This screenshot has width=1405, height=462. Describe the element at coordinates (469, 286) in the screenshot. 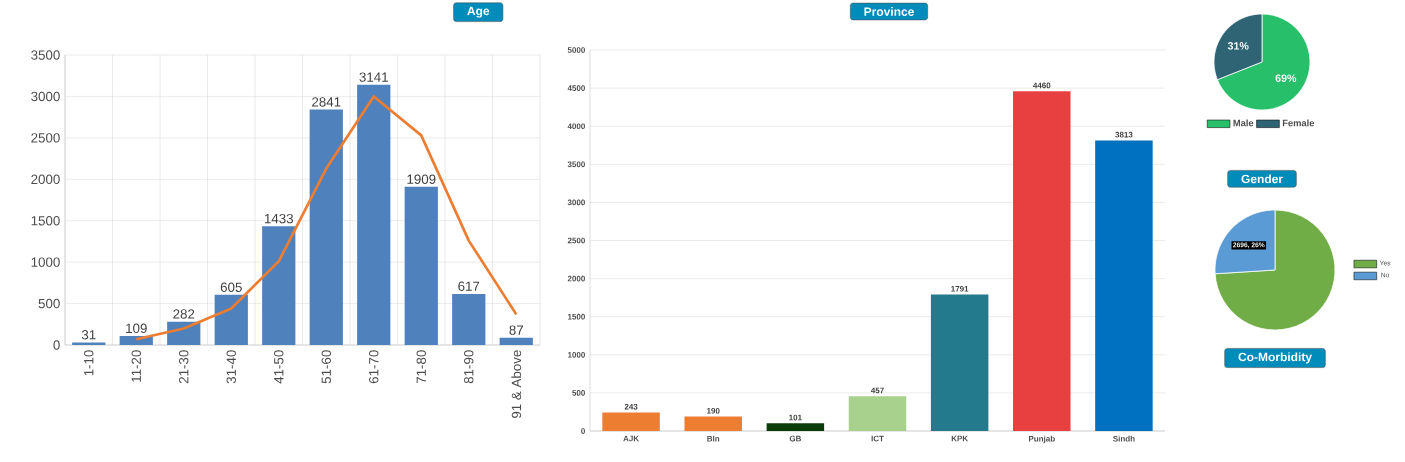

I see `data-label: 617` at that location.